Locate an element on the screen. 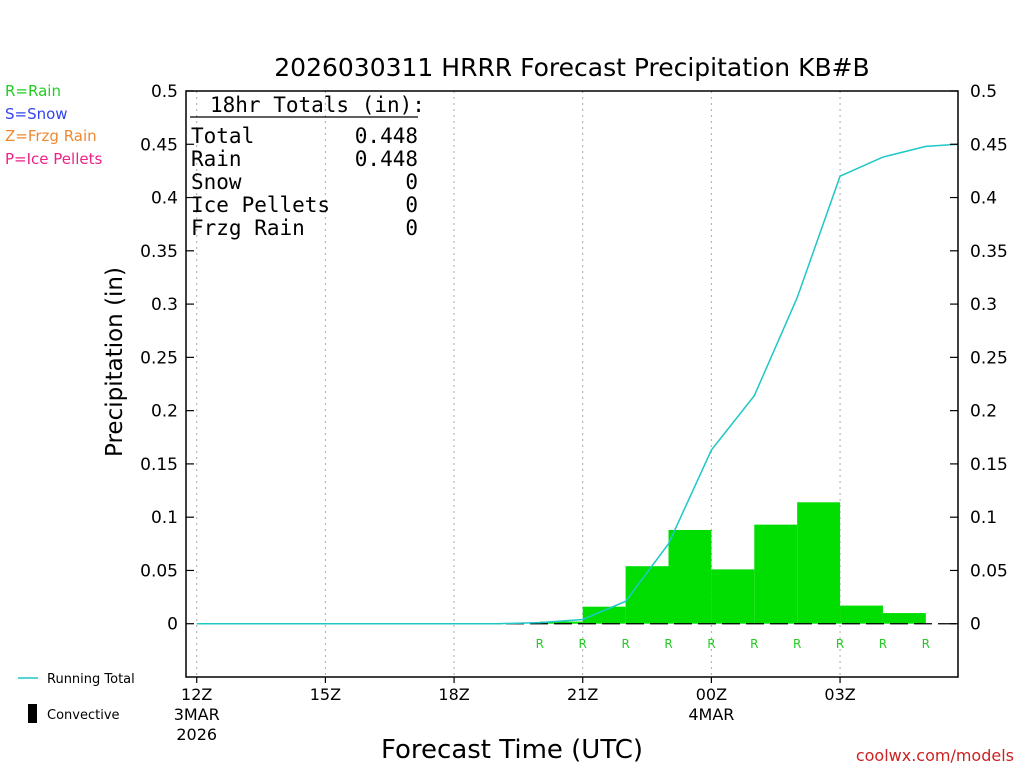 The width and height of the screenshot is (1024, 768). precip-type-legend: R=Rain S=Snow Z=Frzg Rain P=Ice Pellets is located at coordinates (53, 125).